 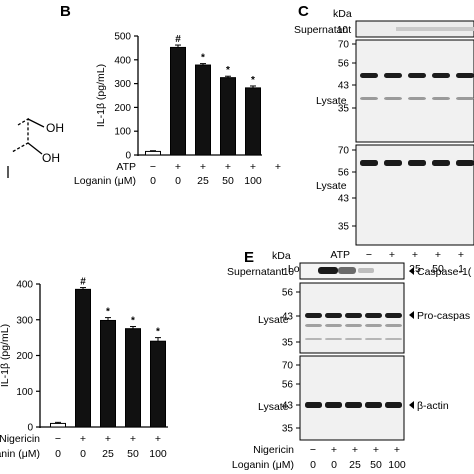 What do you see at coordinates (122, 108) in the screenshot?
I see `y-tick-label: 200` at bounding box center [122, 108].